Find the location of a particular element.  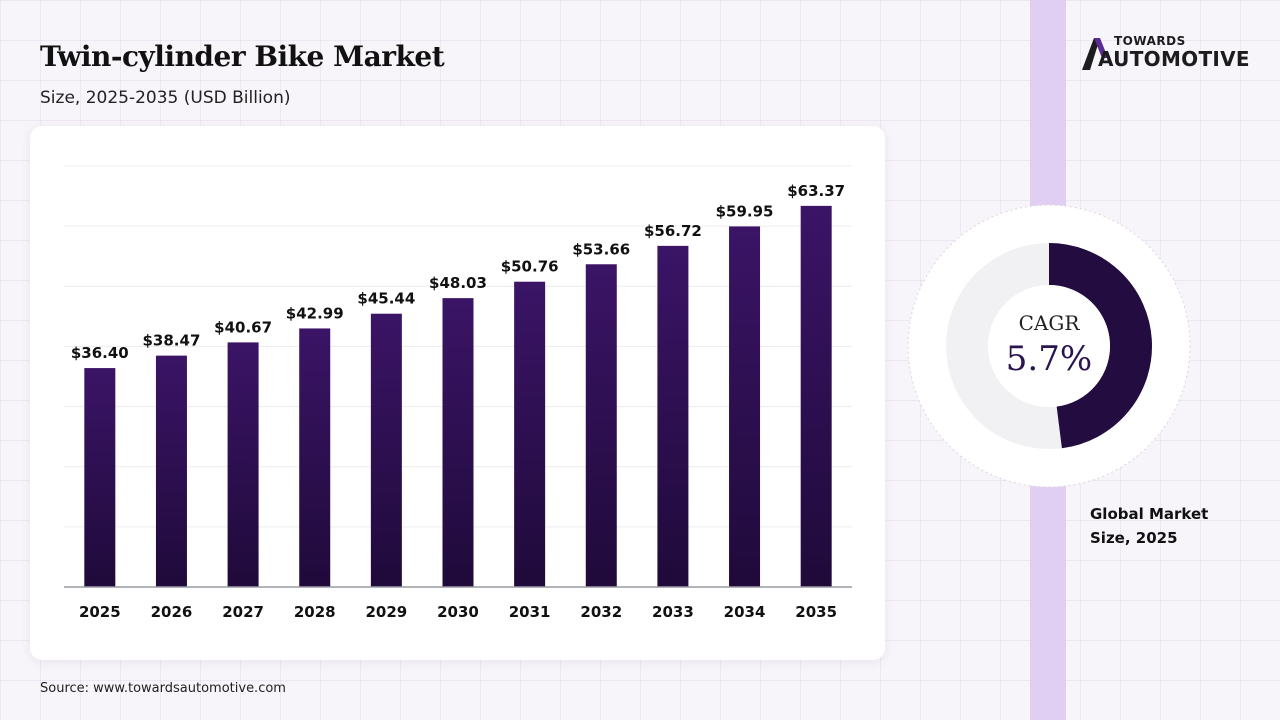

donut-center is located at coordinates (1049, 346).